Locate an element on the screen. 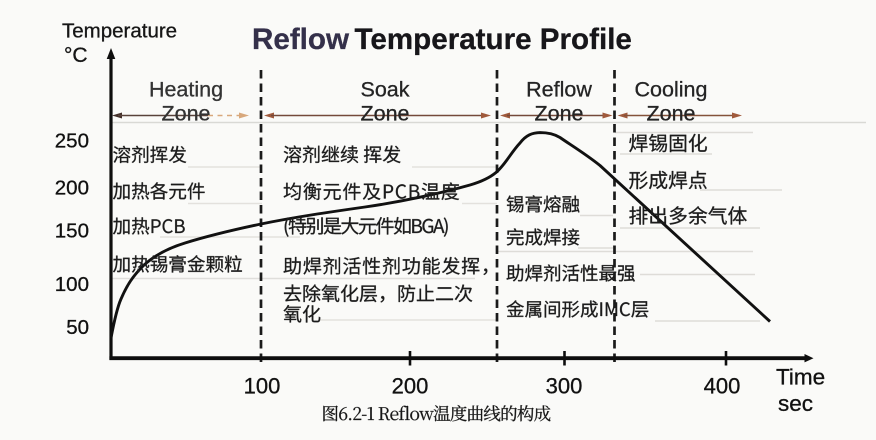 This screenshot has height=440, width=876. svg-text: 300 is located at coordinates (564, 386).